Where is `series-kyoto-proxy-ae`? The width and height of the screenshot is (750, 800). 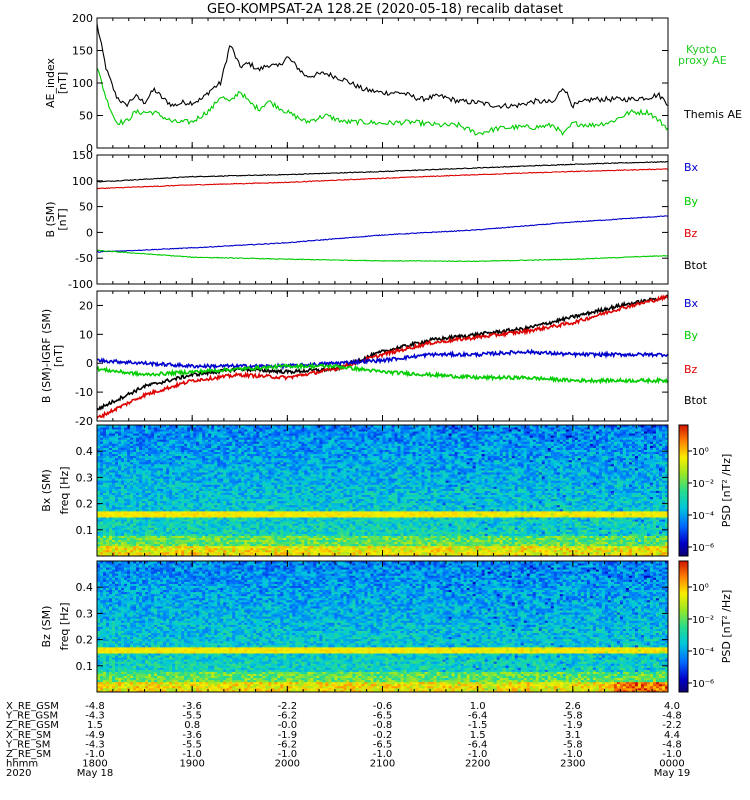
series-kyoto-proxy-ae is located at coordinates (382, 102).